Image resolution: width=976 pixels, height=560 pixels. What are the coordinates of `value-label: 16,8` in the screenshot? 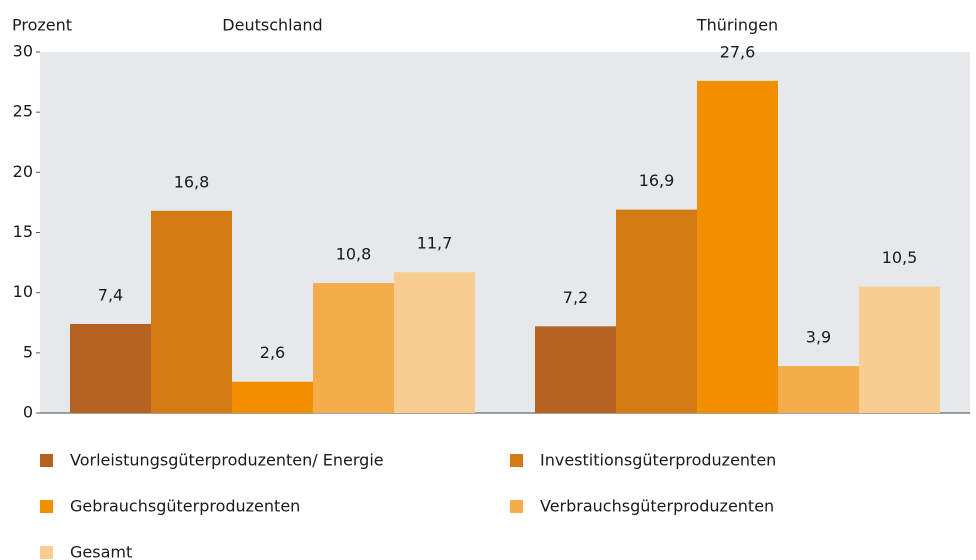 It's located at (192, 181).